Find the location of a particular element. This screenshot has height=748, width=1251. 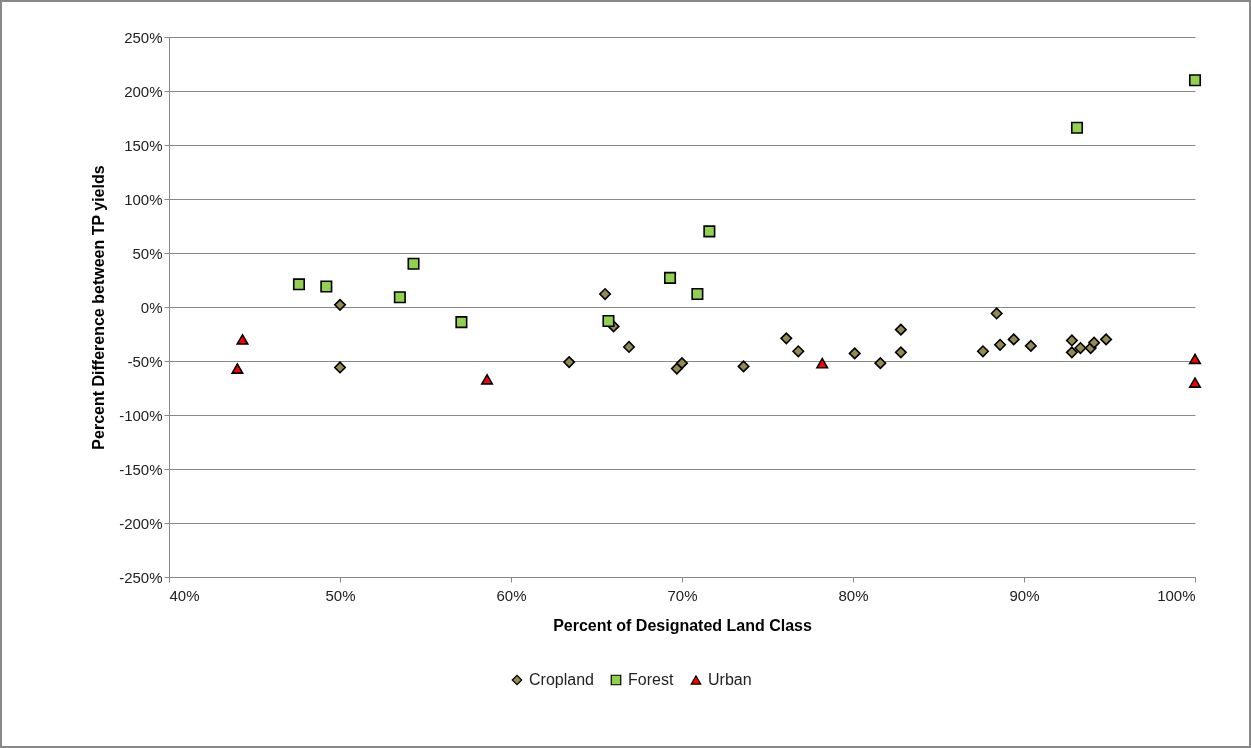

y-axis-title: Percent Difference between TP yields is located at coordinates (99, 307).